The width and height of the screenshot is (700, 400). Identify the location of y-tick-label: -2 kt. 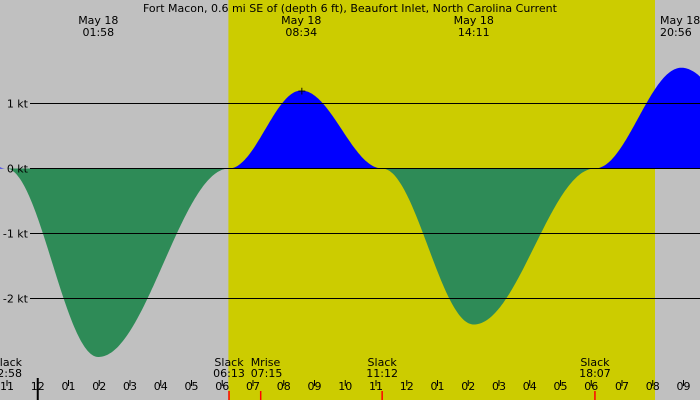
(16, 299).